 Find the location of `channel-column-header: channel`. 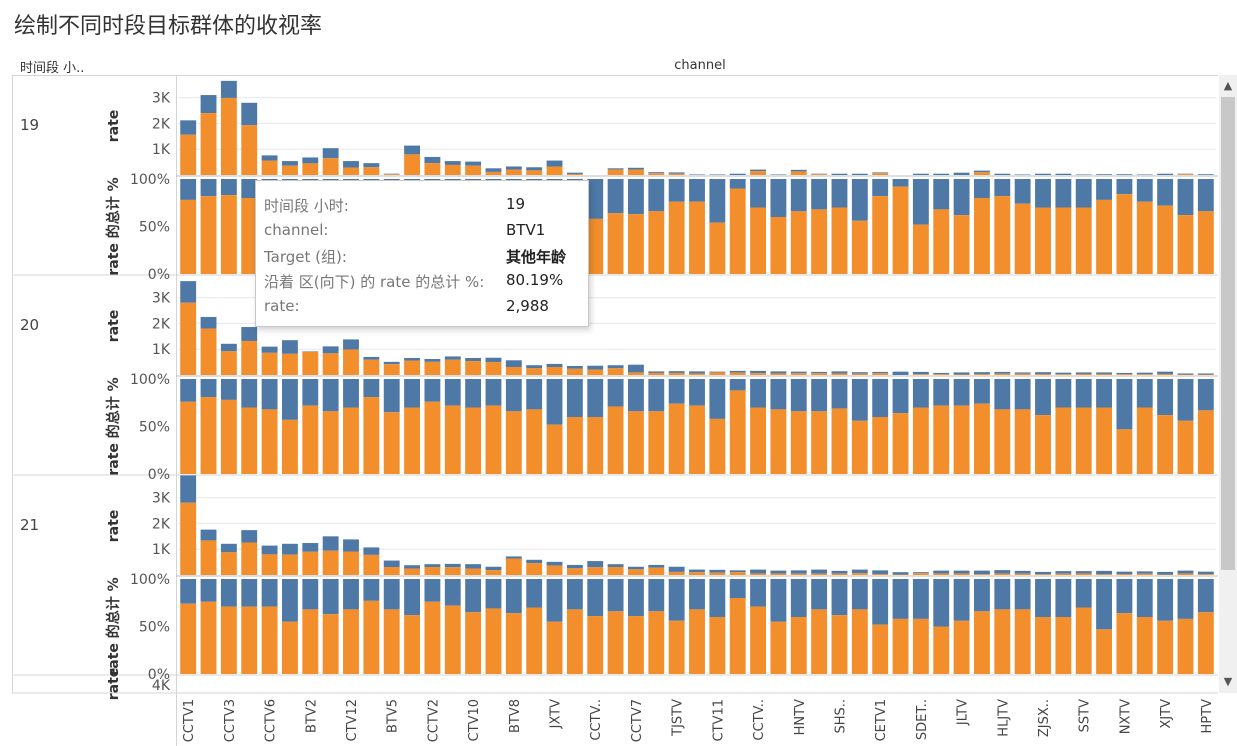

channel-column-header: channel is located at coordinates (700, 65).